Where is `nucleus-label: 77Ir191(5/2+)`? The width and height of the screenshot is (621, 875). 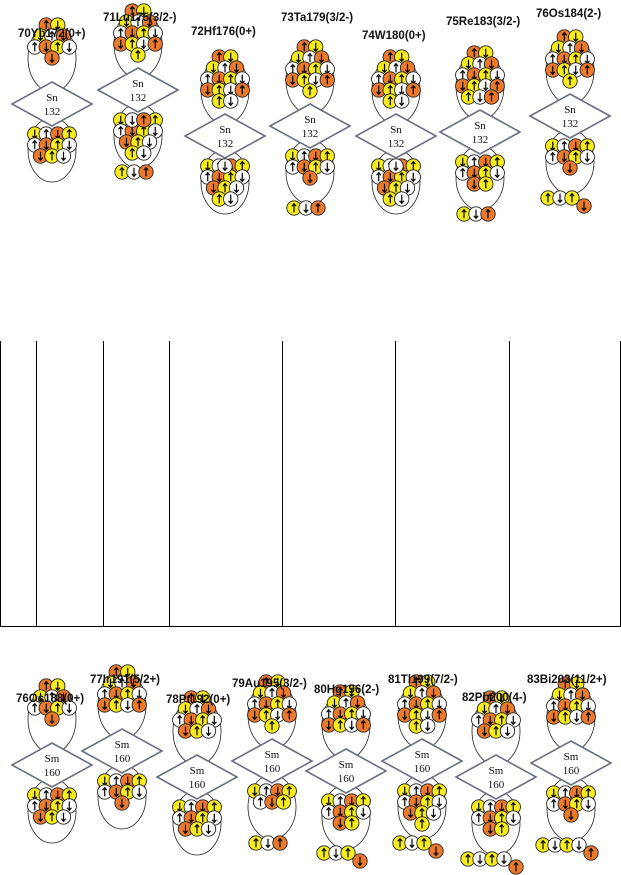 nucleus-label: 77Ir191(5/2+) is located at coordinates (125, 680).